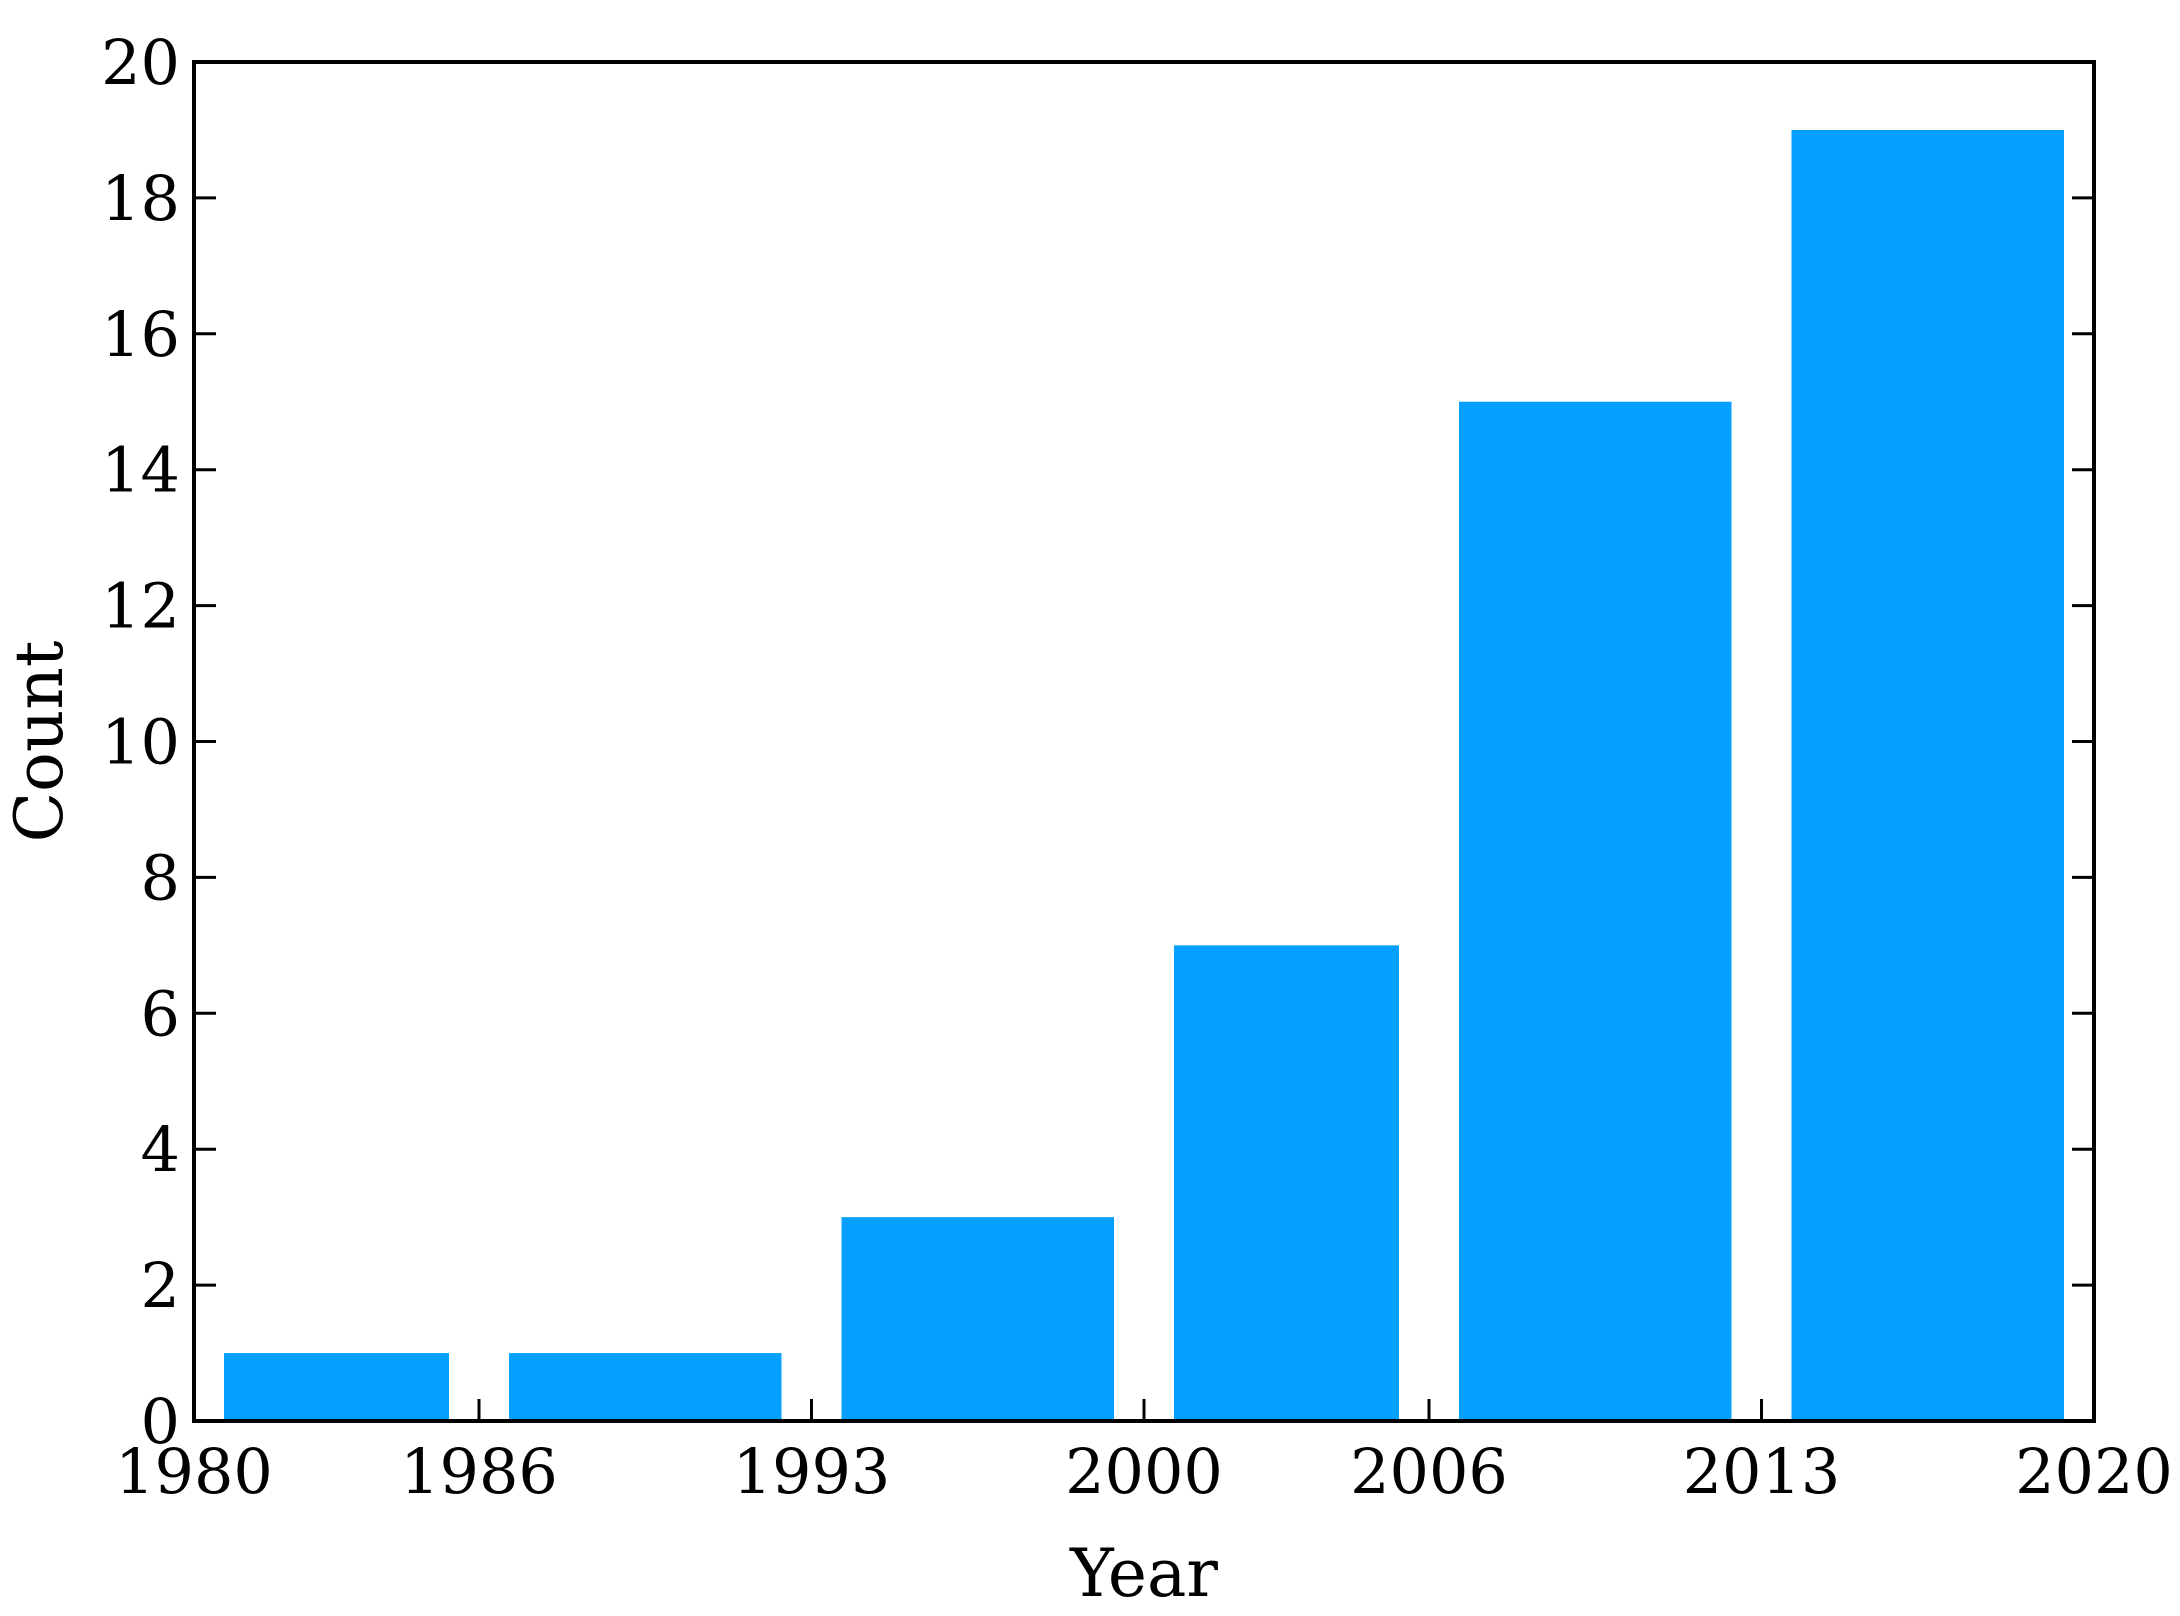  Describe the element at coordinates (1143, 1573) in the screenshot. I see `x-axis-title: Year` at that location.